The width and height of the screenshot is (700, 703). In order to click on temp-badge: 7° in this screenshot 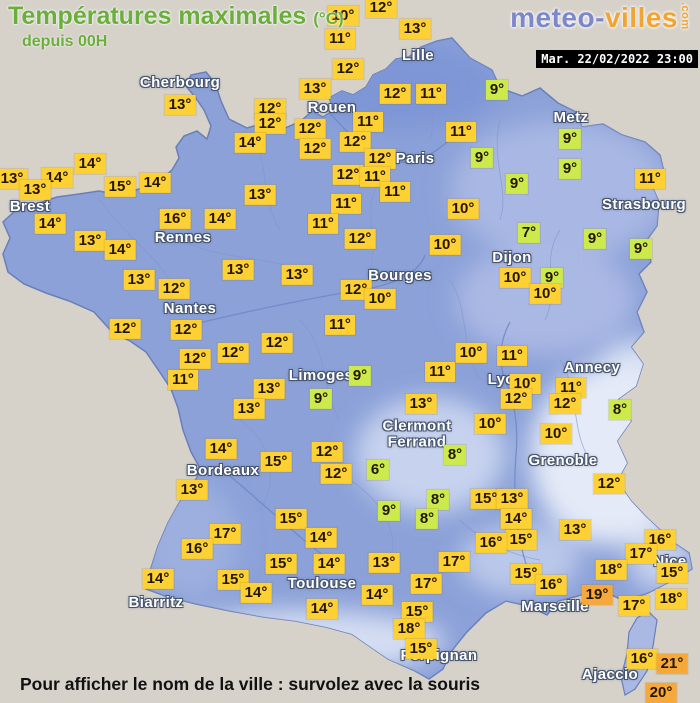, I will do `click(529, 233)`.